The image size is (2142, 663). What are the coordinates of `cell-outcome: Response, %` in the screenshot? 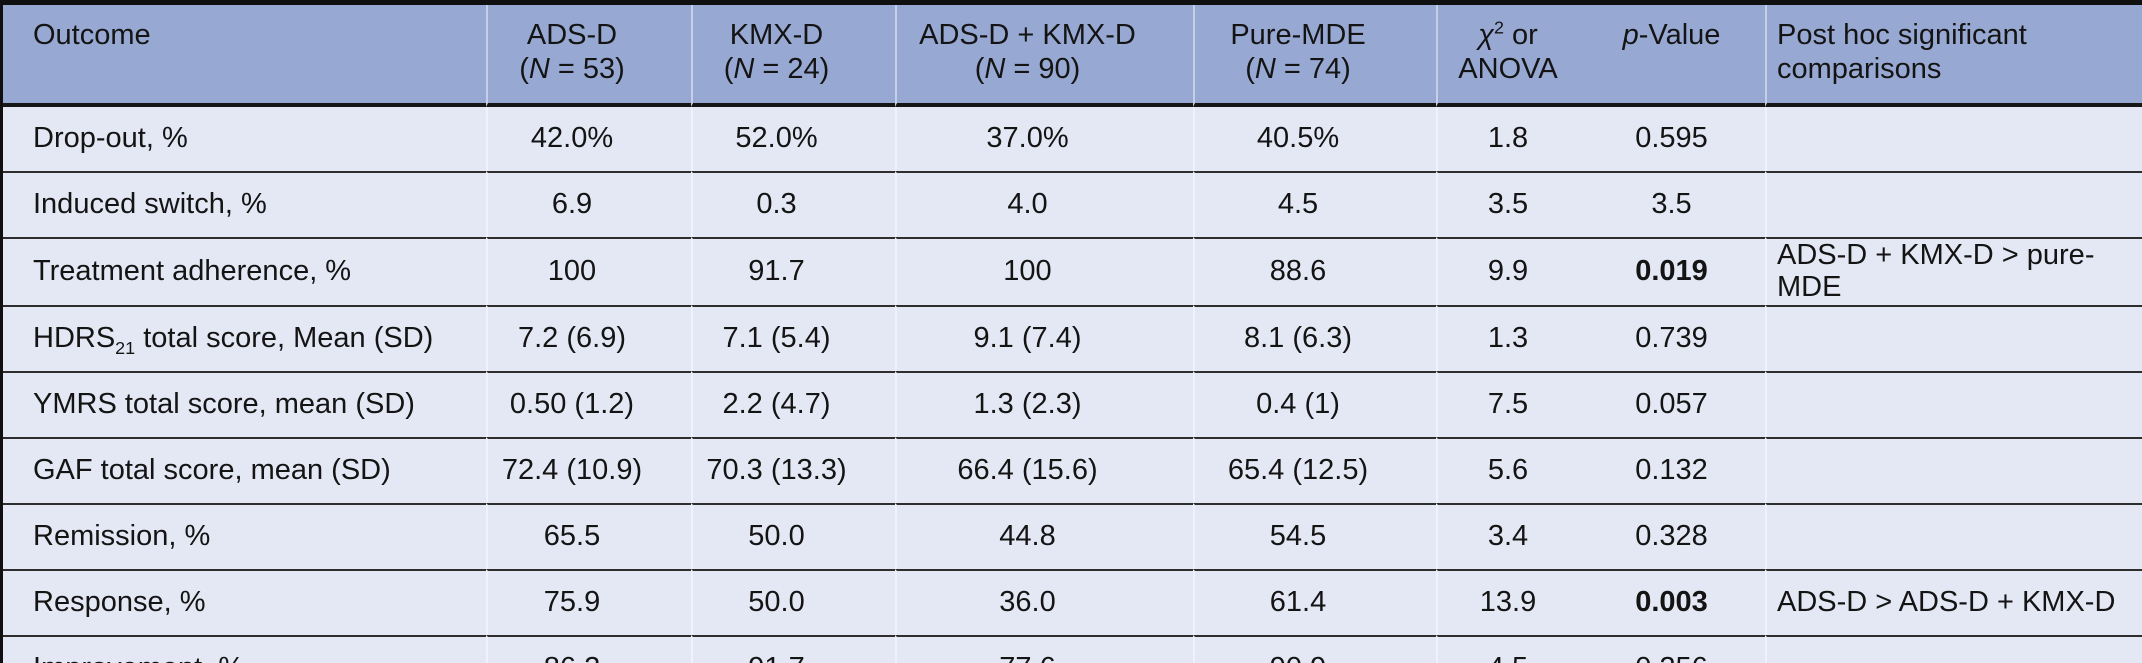 It's located at (244, 601).